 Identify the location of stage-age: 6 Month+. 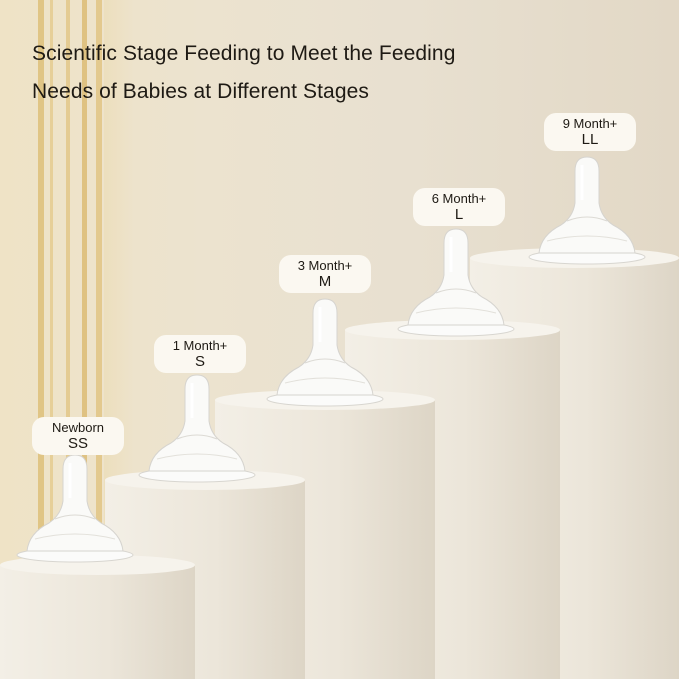
(459, 198).